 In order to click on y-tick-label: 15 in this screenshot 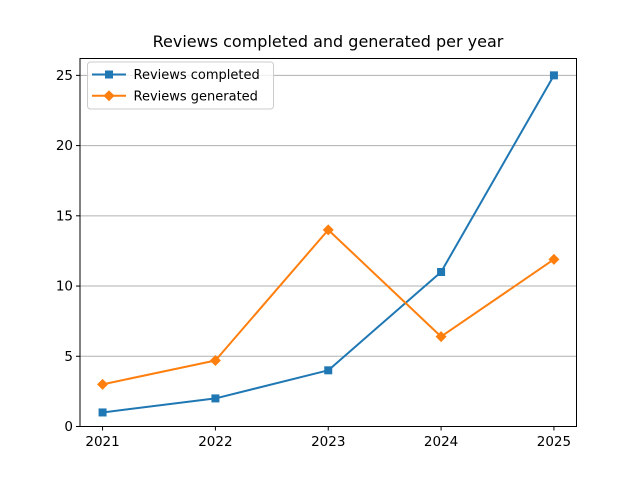, I will do `click(64, 216)`.